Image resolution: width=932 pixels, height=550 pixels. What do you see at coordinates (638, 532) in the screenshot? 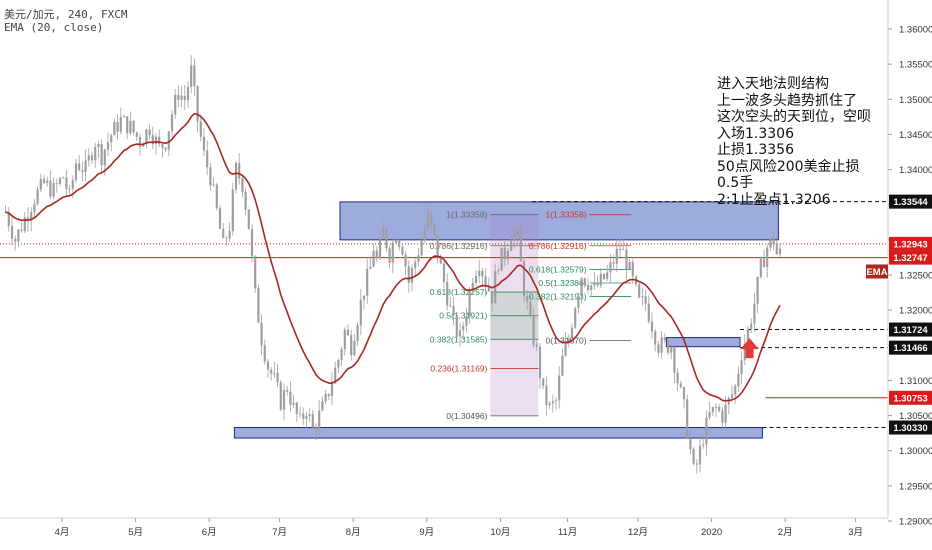
I see `time-tick-label: 12月` at bounding box center [638, 532].